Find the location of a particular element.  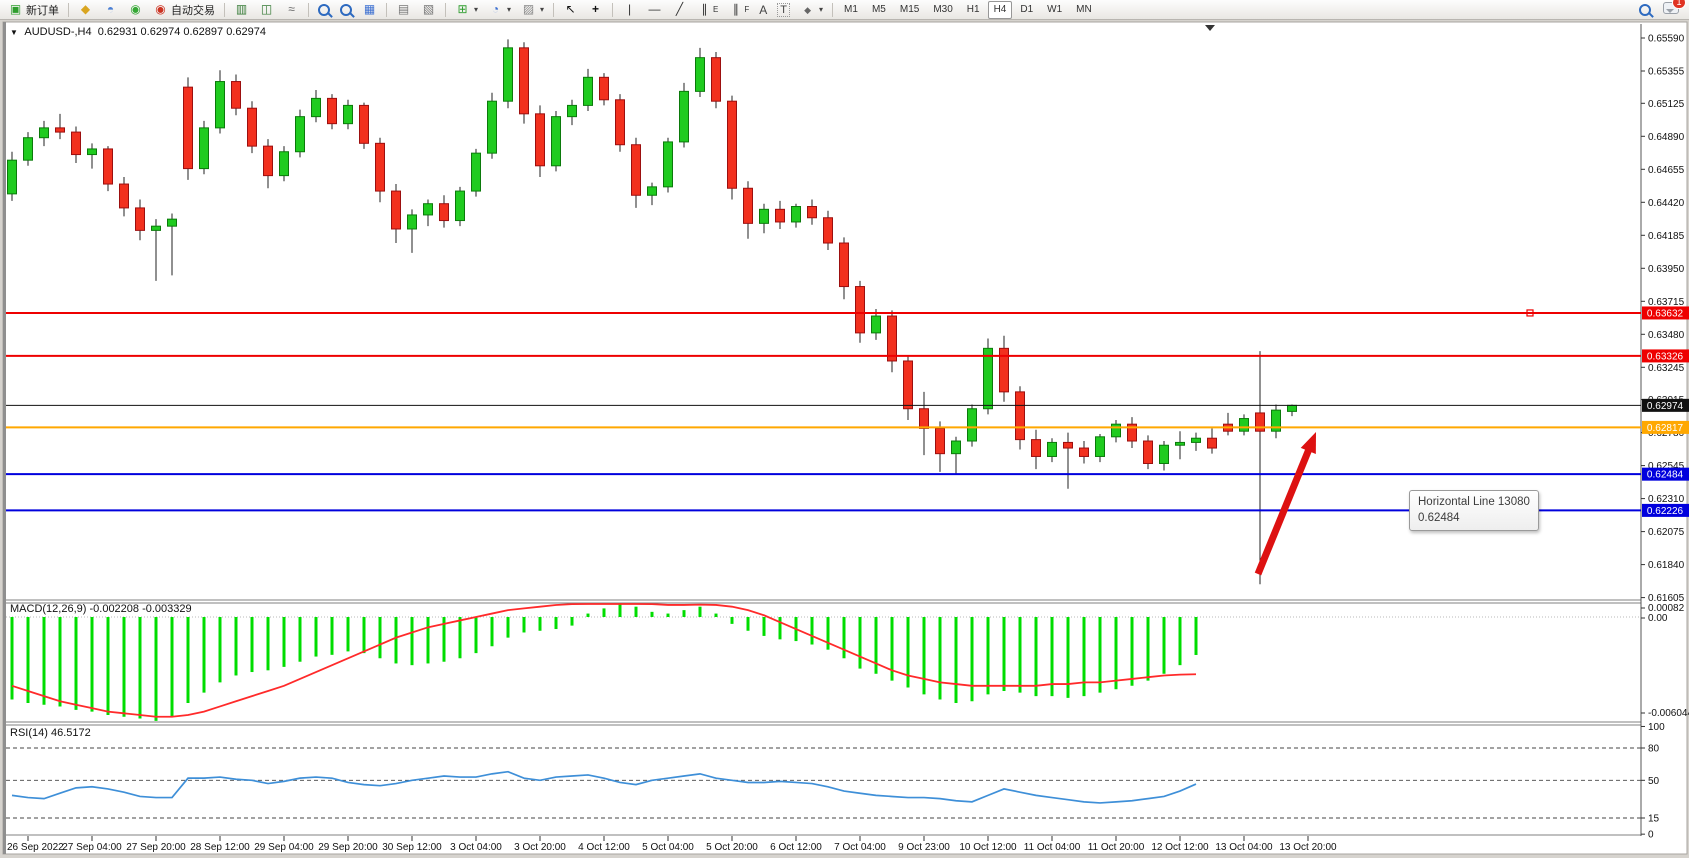

shapes-icon is located at coordinates (807, 9).